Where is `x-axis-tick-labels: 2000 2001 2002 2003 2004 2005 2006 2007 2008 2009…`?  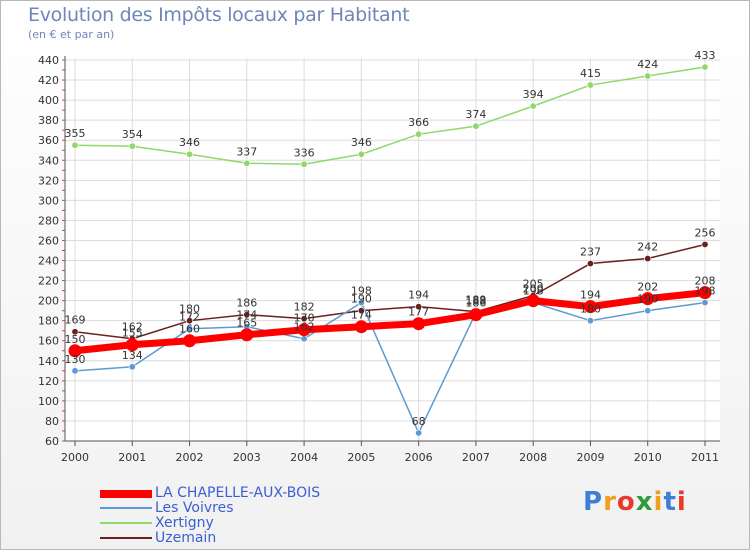
x-axis-tick-labels: 2000 2001 2002 2003 2004 2005 2006 2007 2008 2009… is located at coordinates (390, 457).